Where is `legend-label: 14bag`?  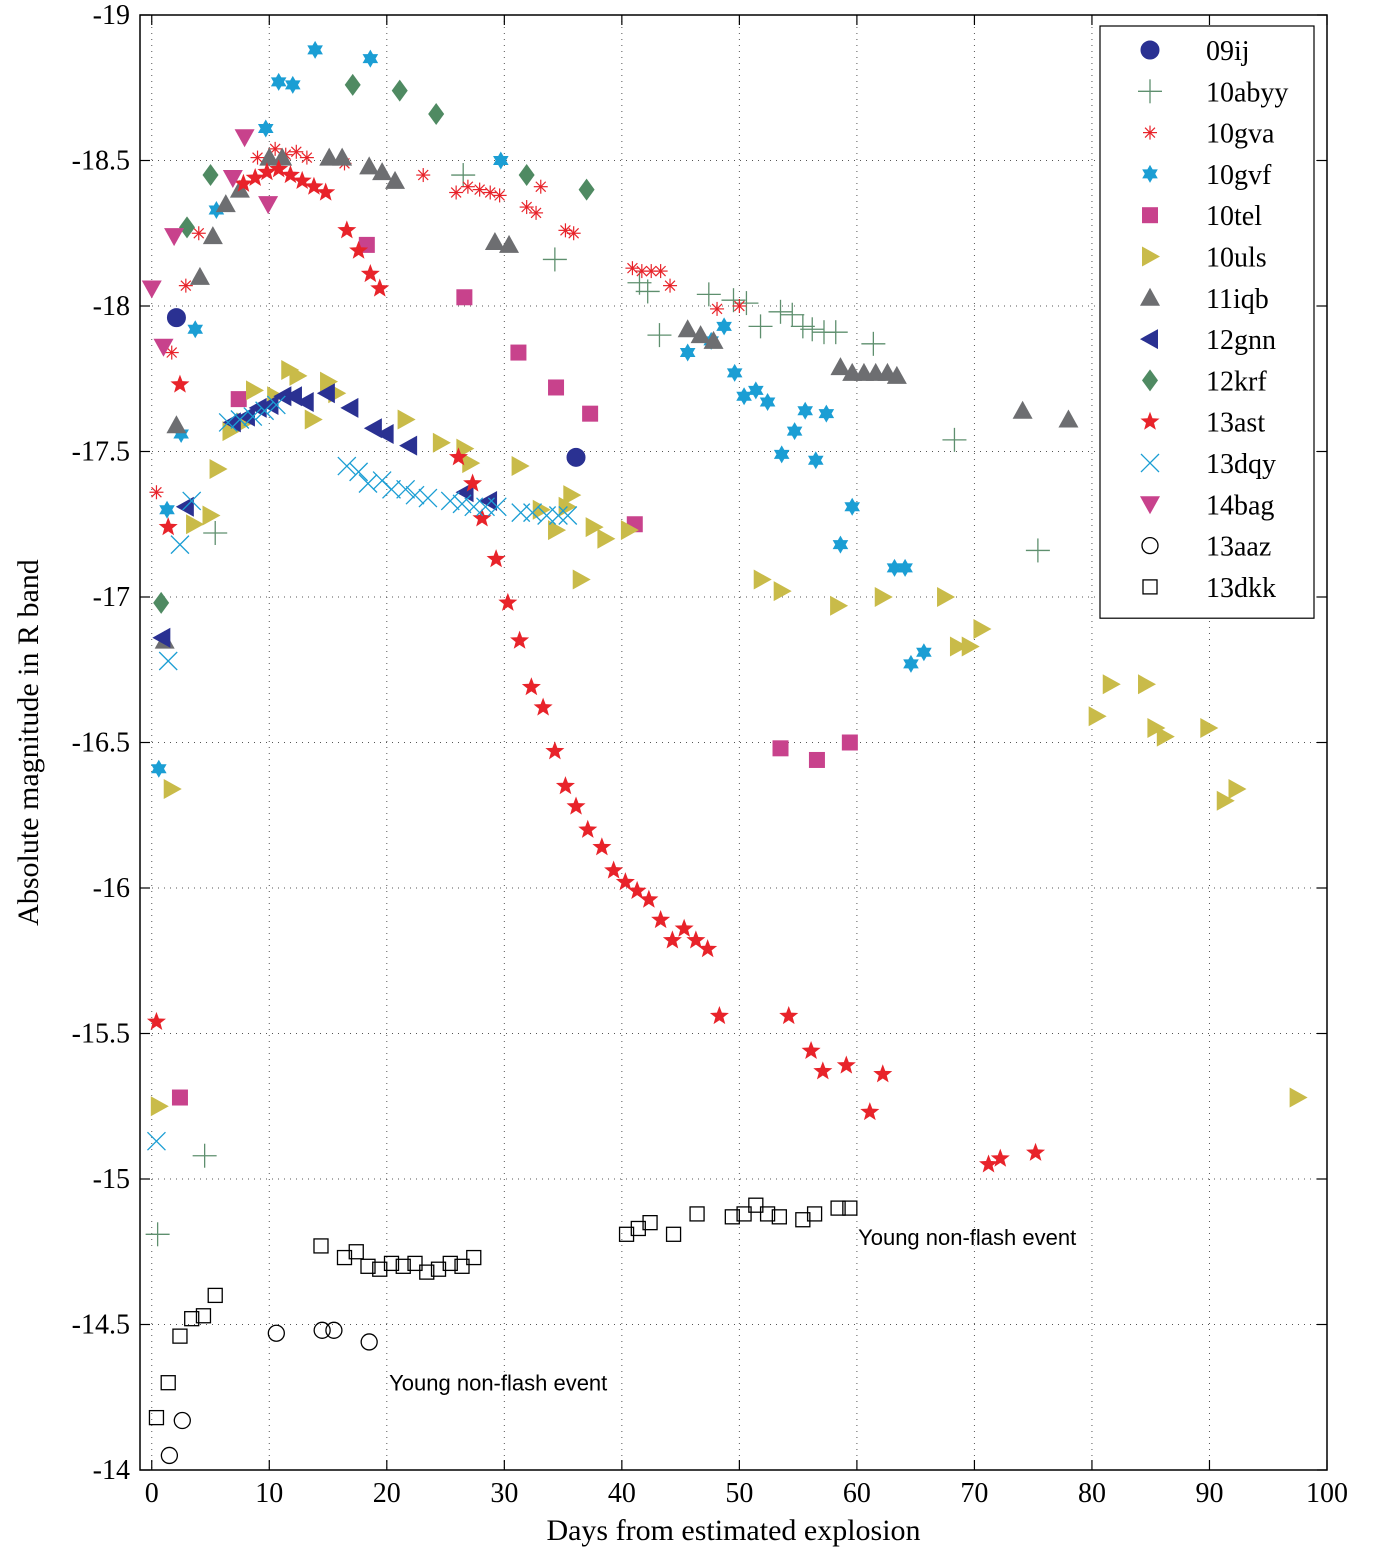 legend-label: 14bag is located at coordinates (1240, 505).